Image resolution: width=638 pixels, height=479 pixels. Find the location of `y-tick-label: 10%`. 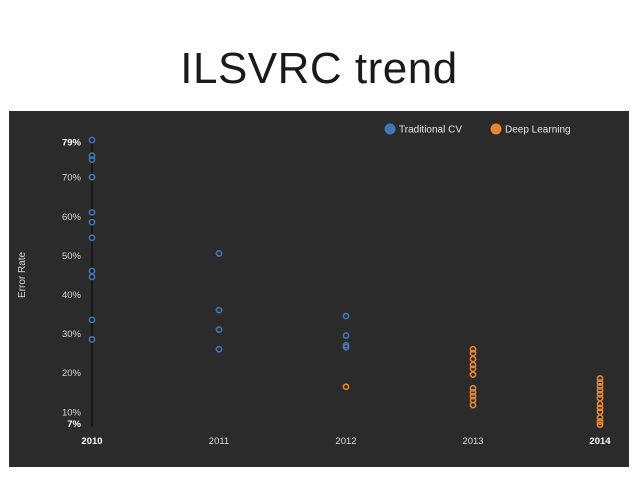

y-tick-label: 10% is located at coordinates (72, 412).